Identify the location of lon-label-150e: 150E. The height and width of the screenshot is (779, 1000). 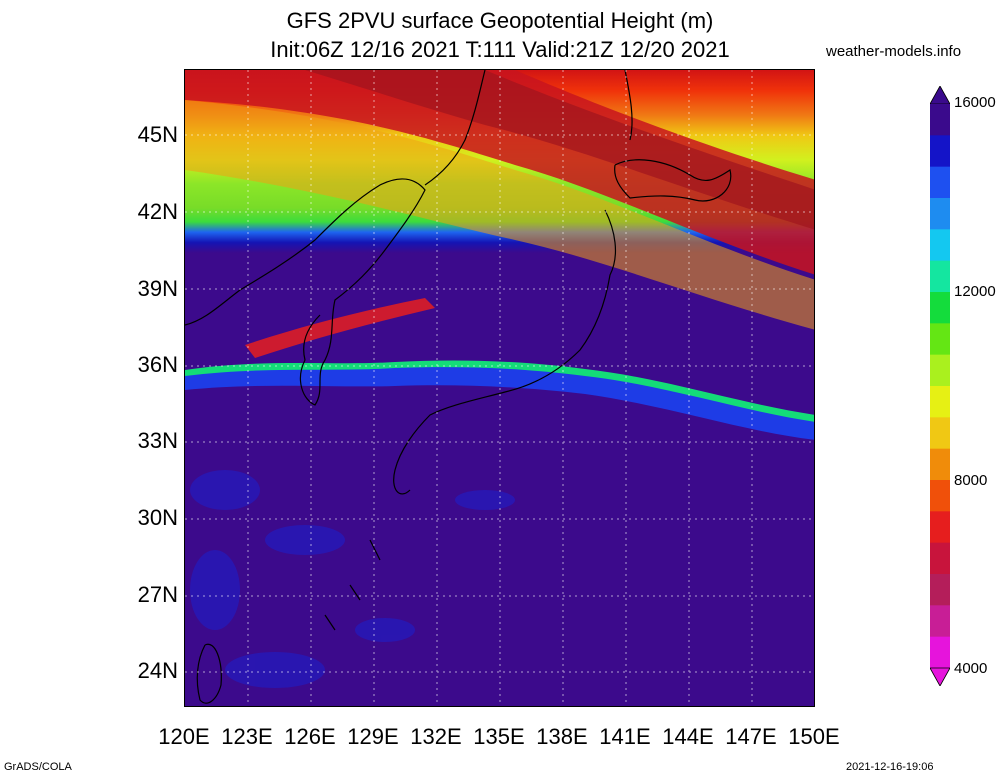
(814, 736).